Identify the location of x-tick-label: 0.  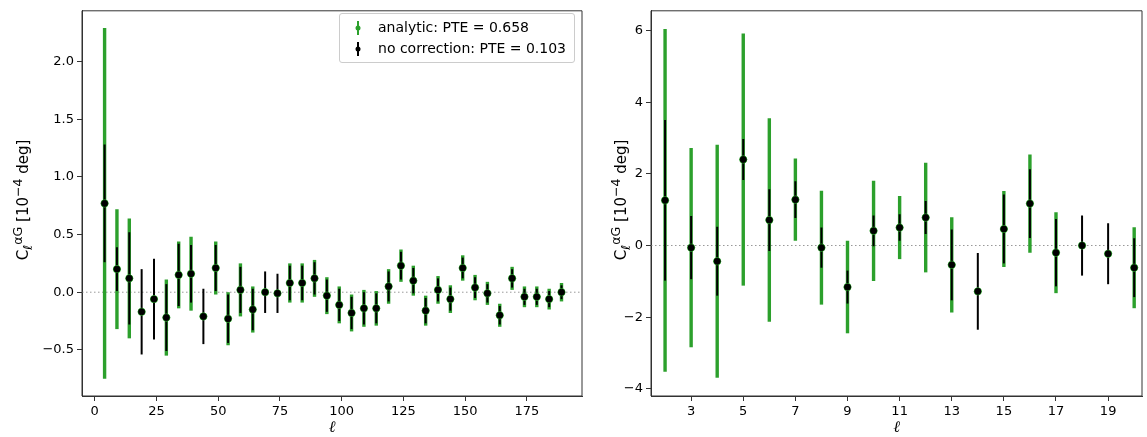
(94, 411).